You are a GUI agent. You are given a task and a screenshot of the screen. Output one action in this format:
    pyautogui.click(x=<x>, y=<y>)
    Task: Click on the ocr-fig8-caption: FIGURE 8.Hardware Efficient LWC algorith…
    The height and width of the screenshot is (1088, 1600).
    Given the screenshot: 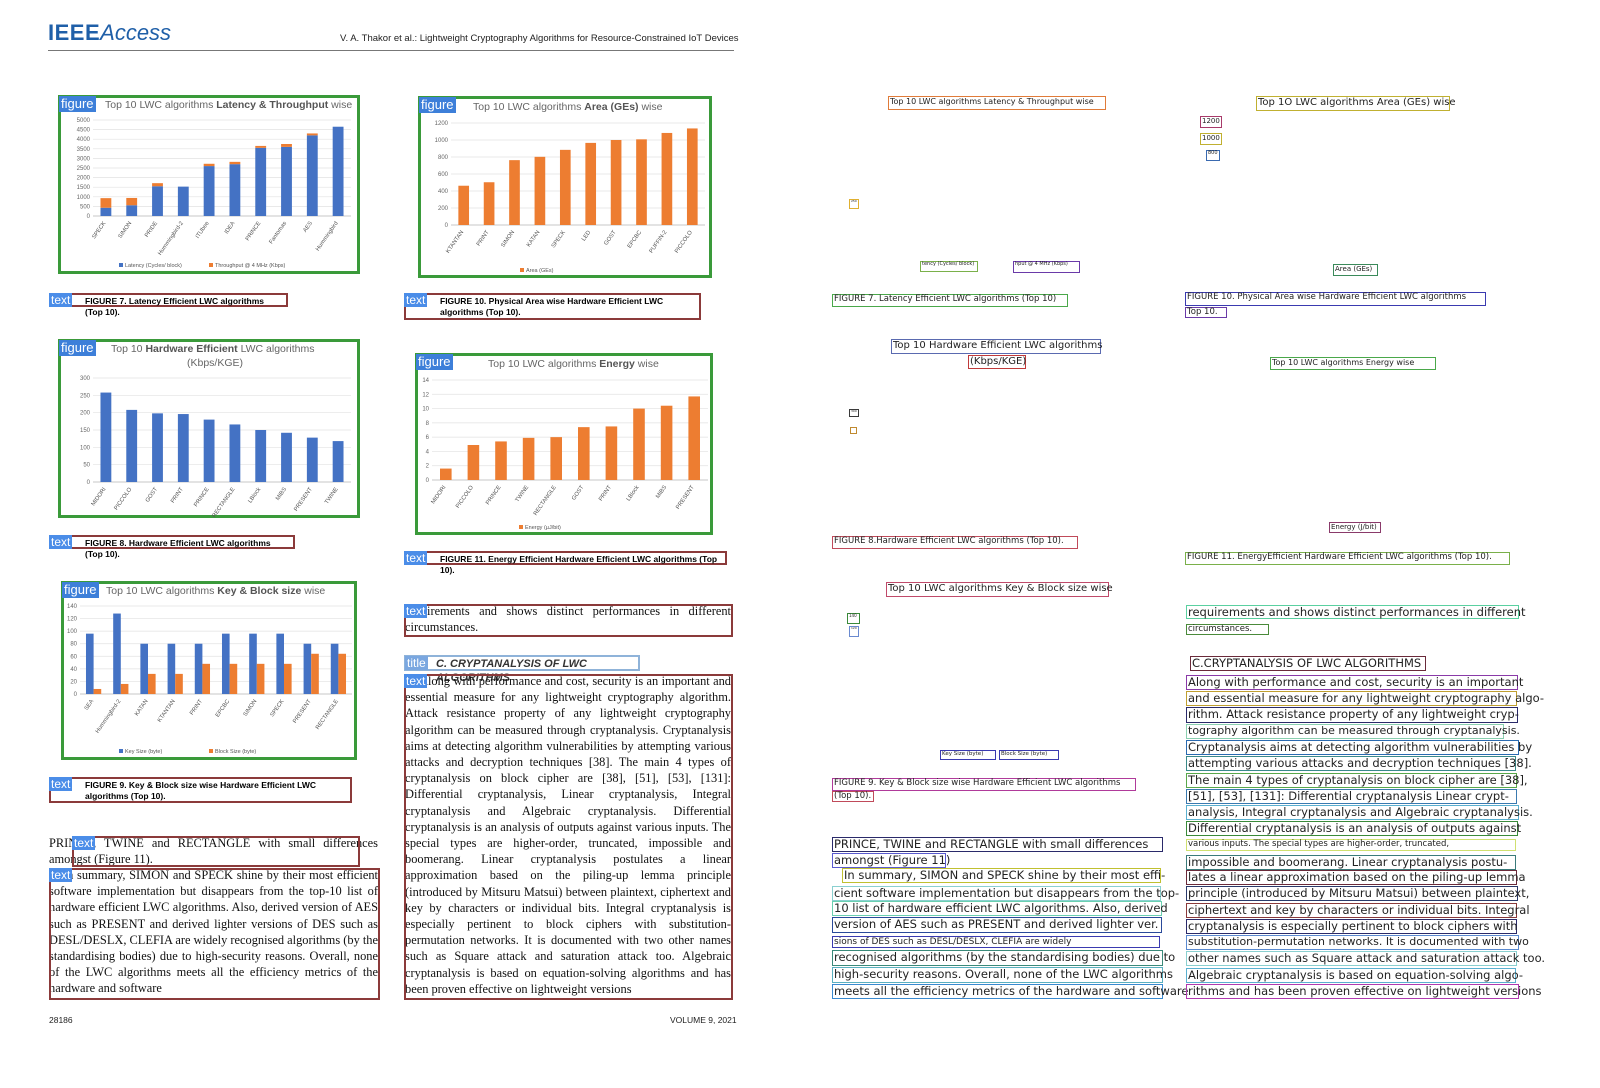 What is the action you would take?
    pyautogui.click(x=955, y=542)
    